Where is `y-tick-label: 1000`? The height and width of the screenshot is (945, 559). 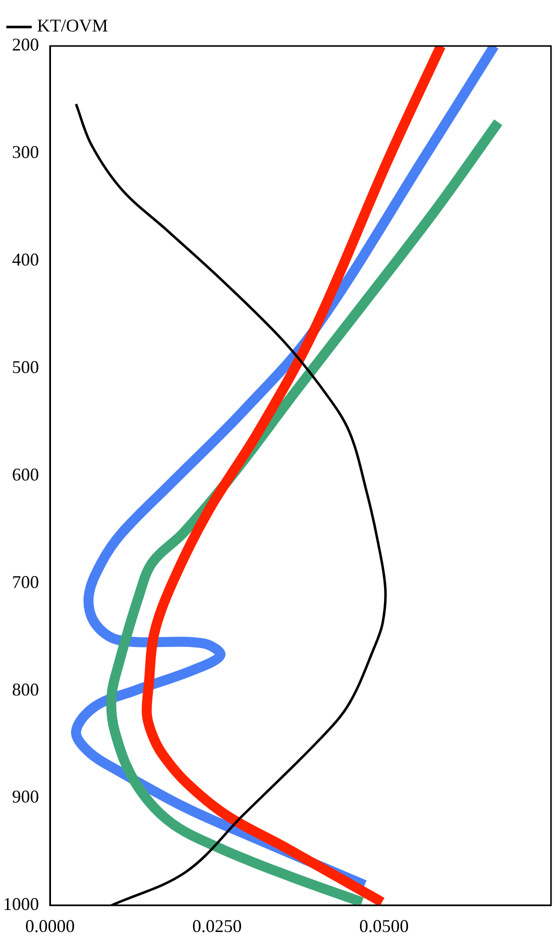 y-tick-label: 1000 is located at coordinates (21, 904).